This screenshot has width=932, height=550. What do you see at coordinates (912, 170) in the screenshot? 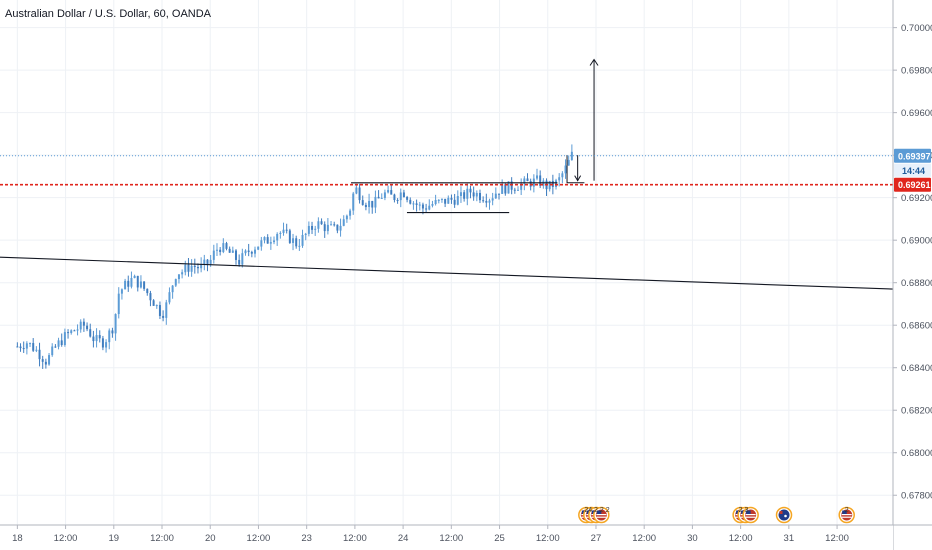
I see `countdown-badge-bg` at bounding box center [912, 170].